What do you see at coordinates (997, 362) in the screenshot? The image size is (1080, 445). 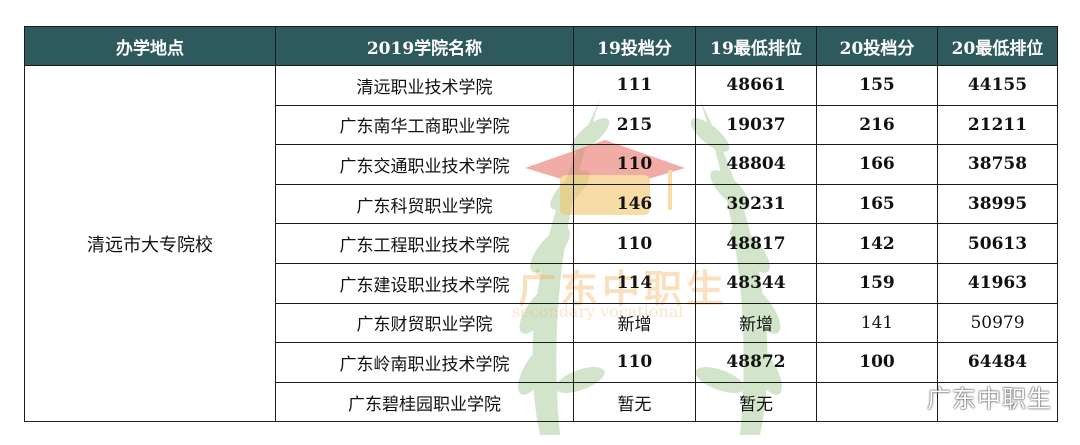 I see `rank-20: 64484` at bounding box center [997, 362].